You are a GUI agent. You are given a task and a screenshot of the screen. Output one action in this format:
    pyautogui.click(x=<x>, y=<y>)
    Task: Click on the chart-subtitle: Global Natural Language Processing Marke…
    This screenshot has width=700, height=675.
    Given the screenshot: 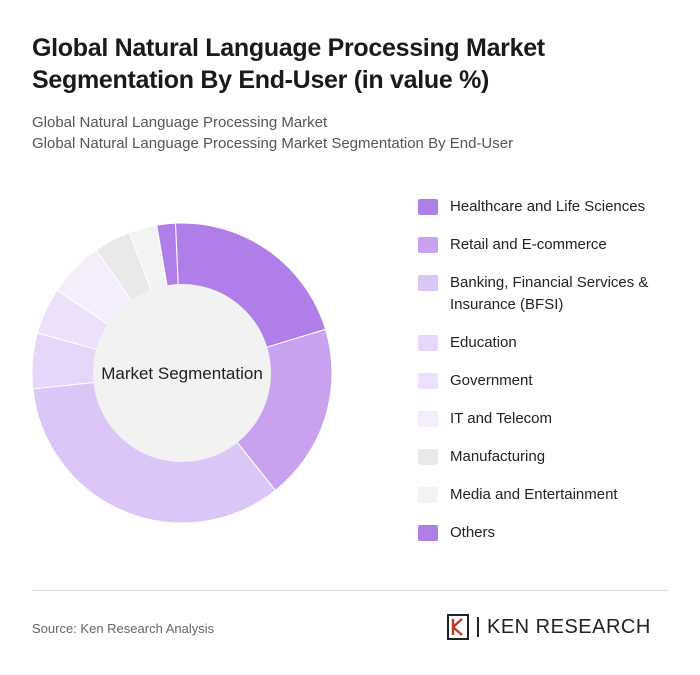 What is the action you would take?
    pyautogui.click(x=180, y=122)
    